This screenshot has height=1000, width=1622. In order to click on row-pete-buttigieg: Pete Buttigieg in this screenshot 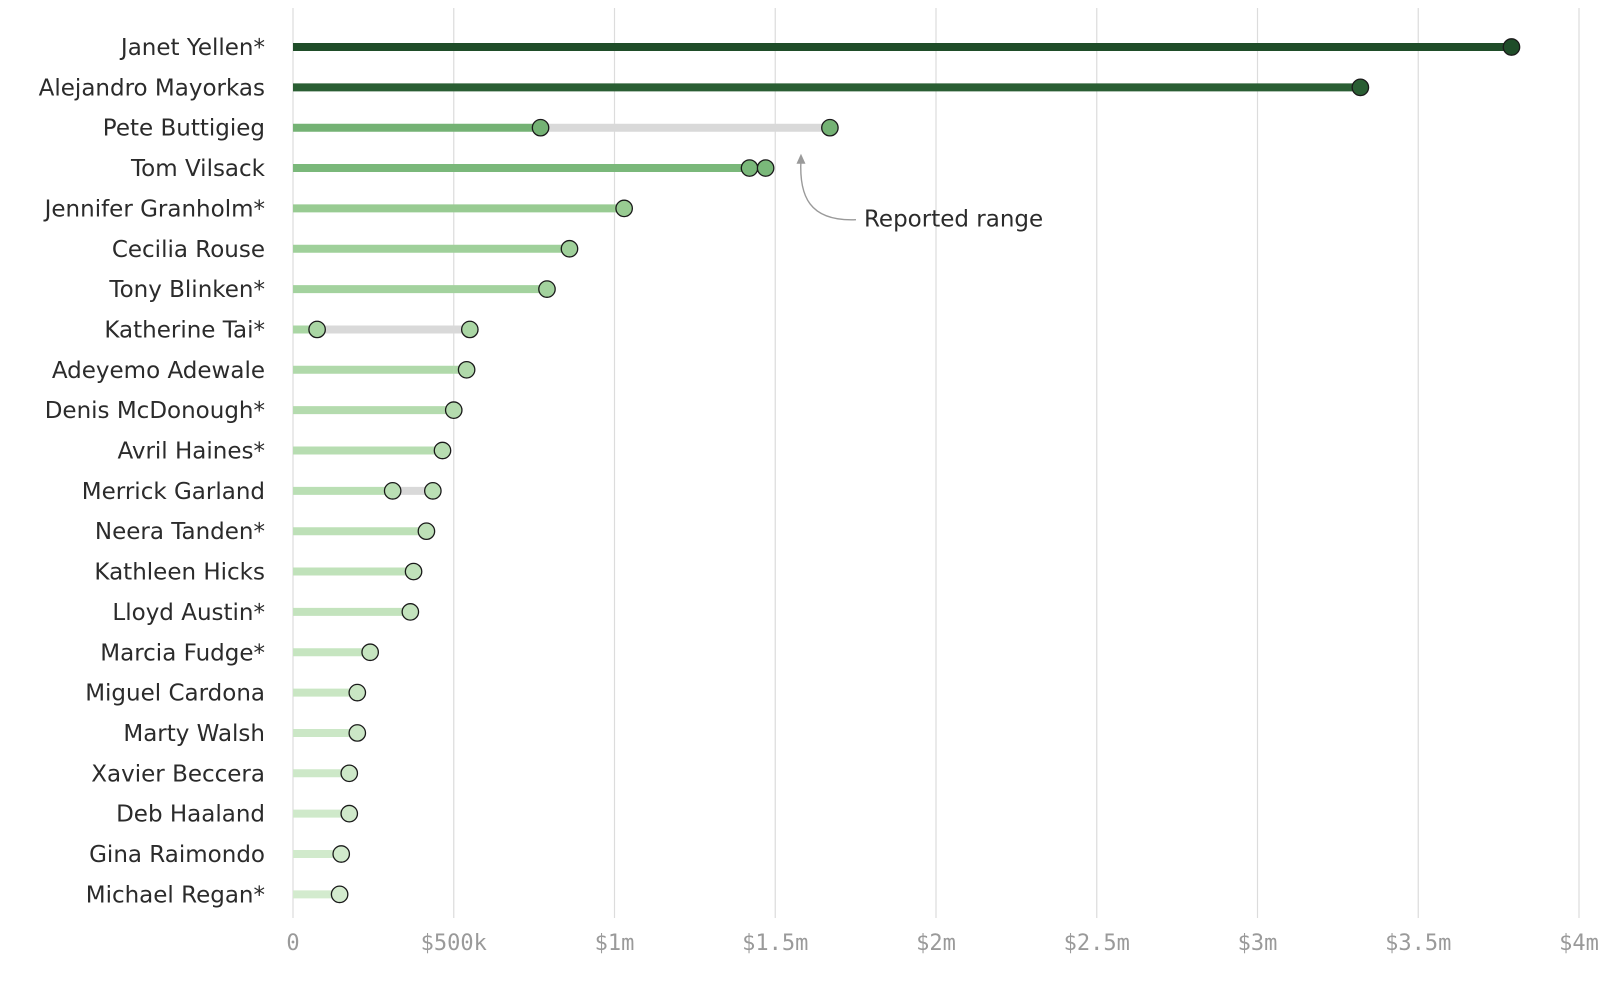, I will do `click(471, 129)`.